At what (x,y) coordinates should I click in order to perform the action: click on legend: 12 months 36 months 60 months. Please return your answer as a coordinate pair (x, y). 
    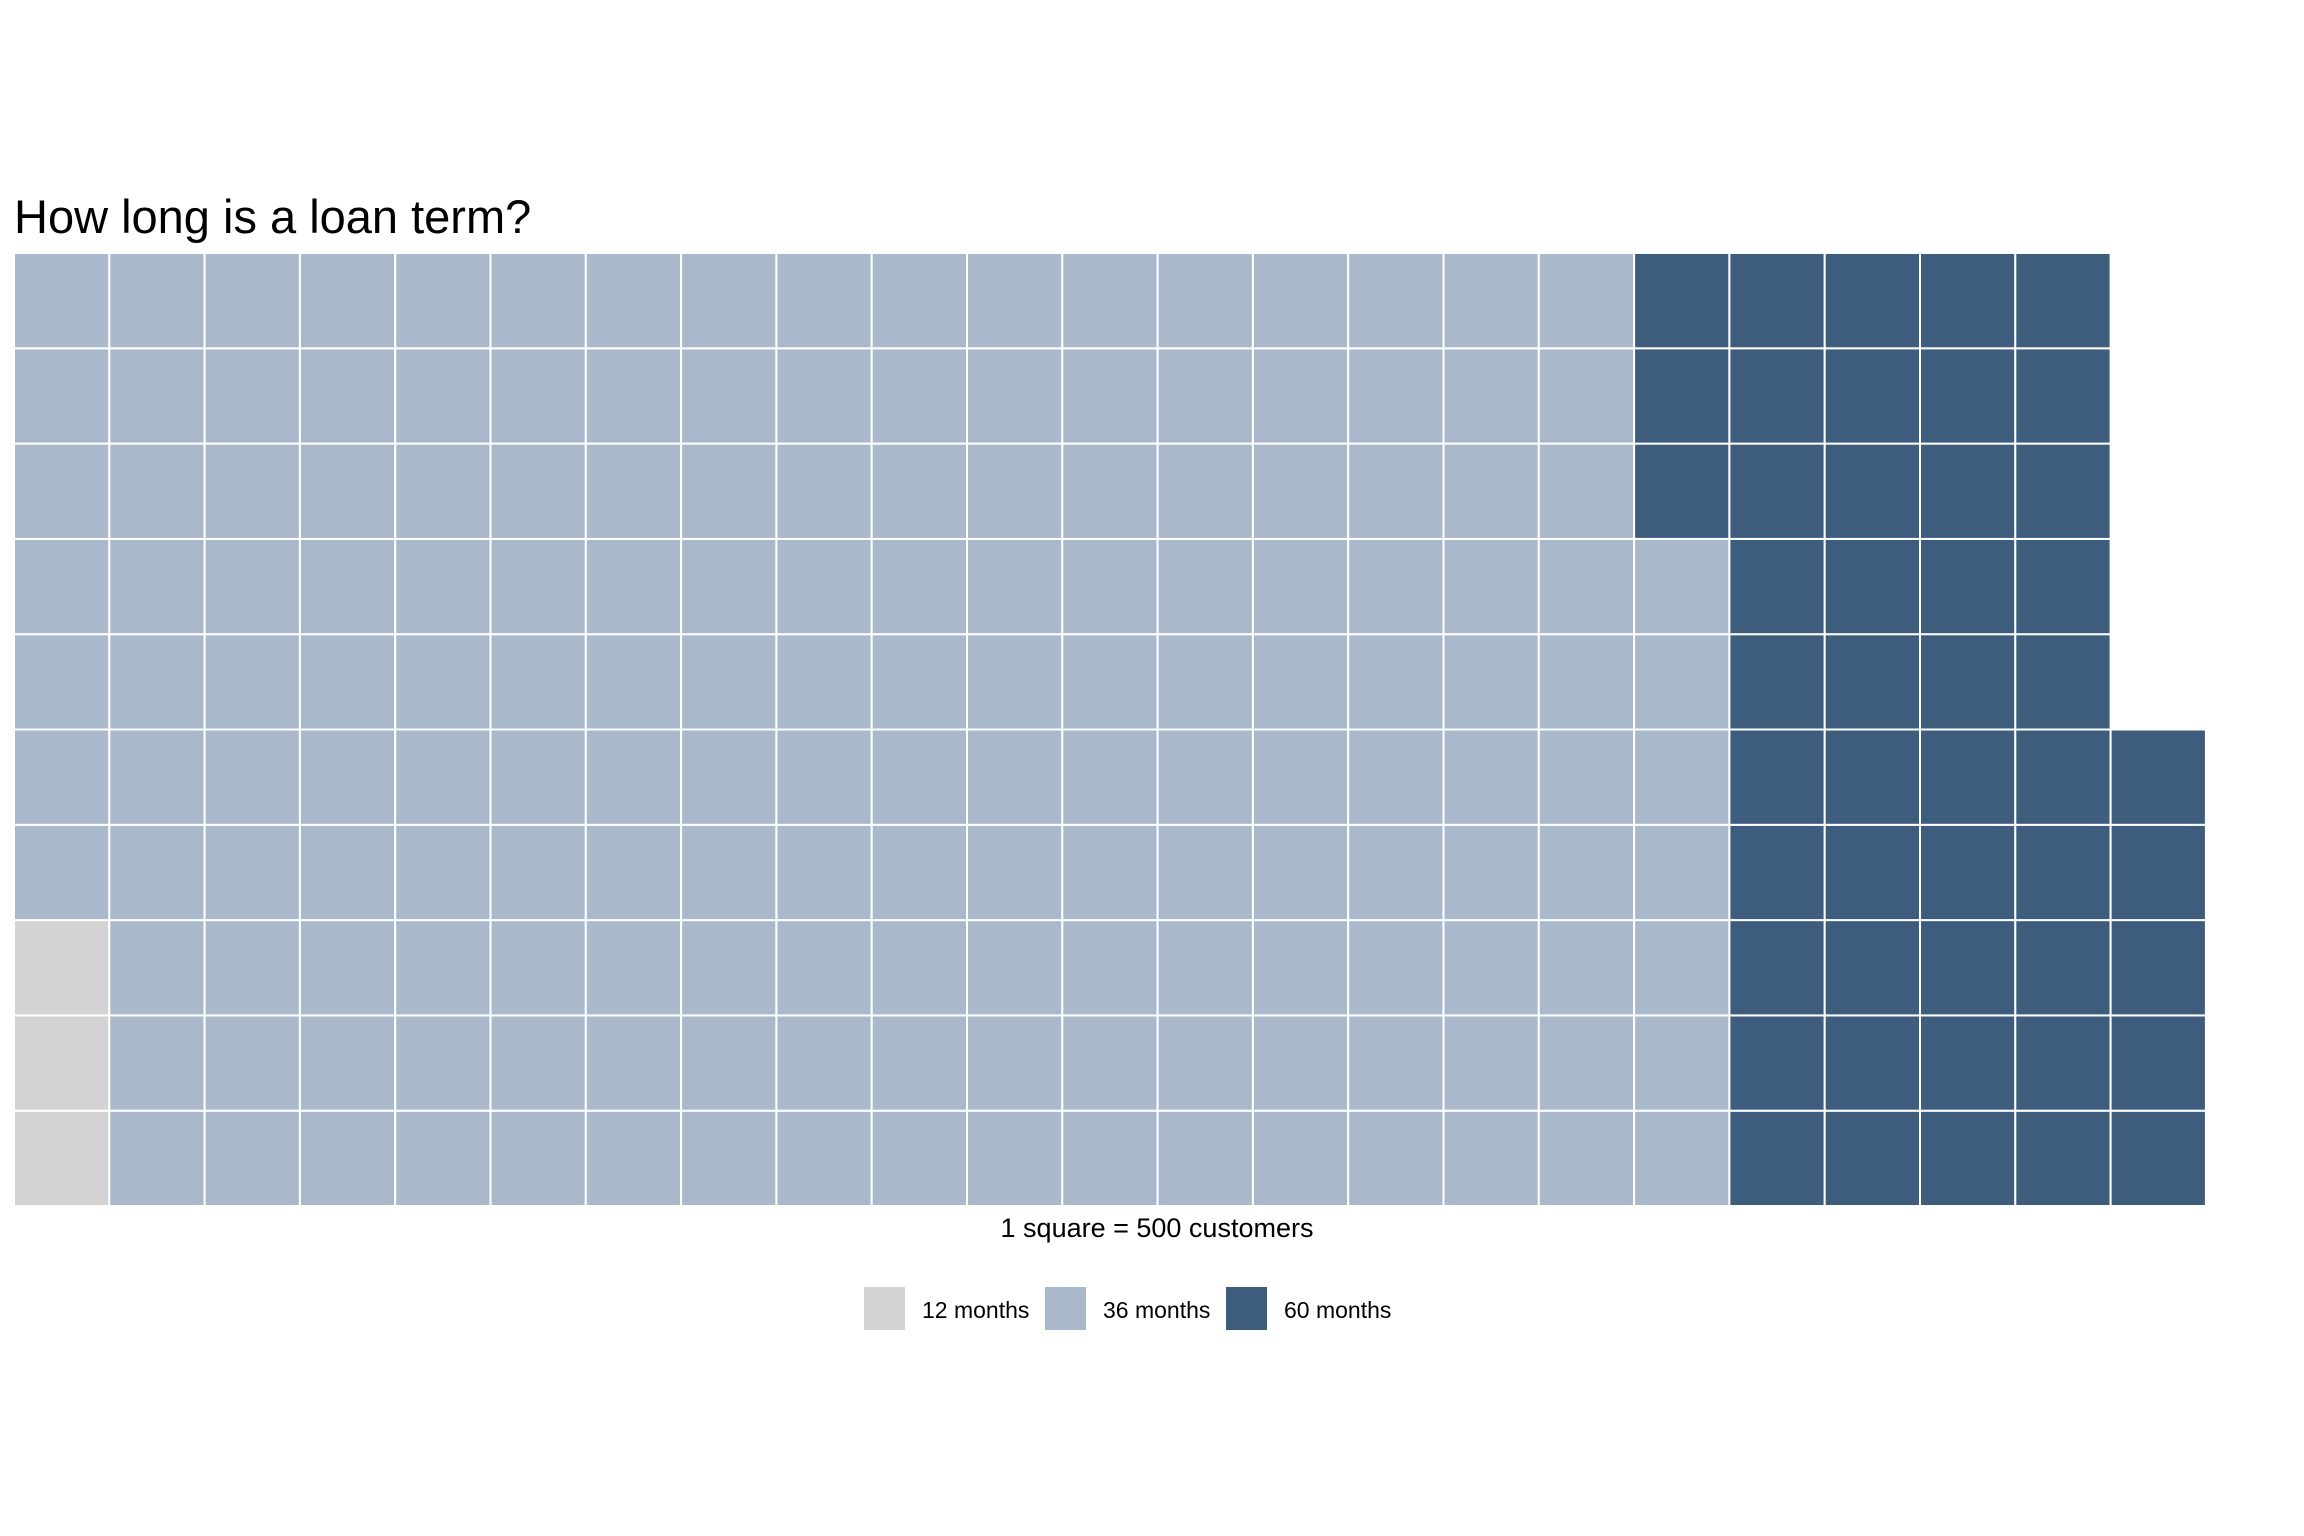
    Looking at the image, I should click on (1127, 1308).